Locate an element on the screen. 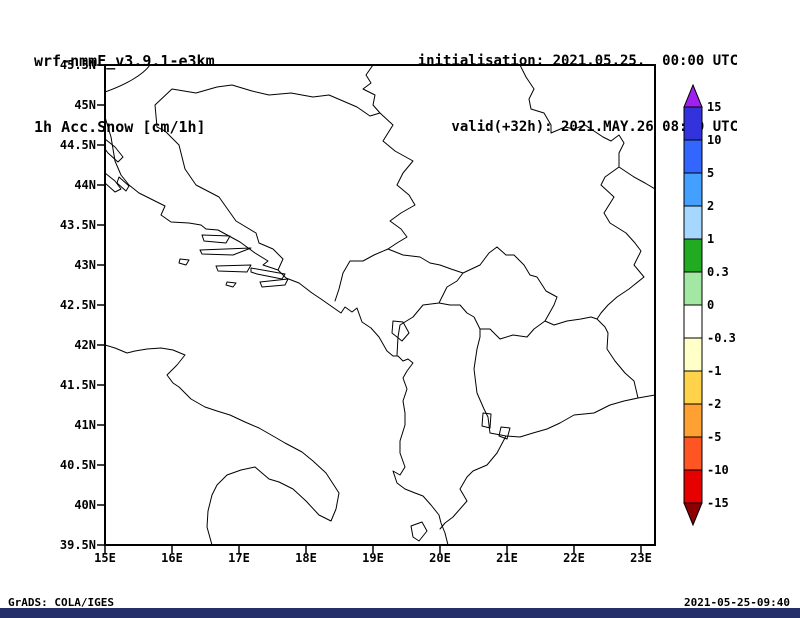 The image size is (800, 618). colorbar-label: -15 is located at coordinates (718, 503).